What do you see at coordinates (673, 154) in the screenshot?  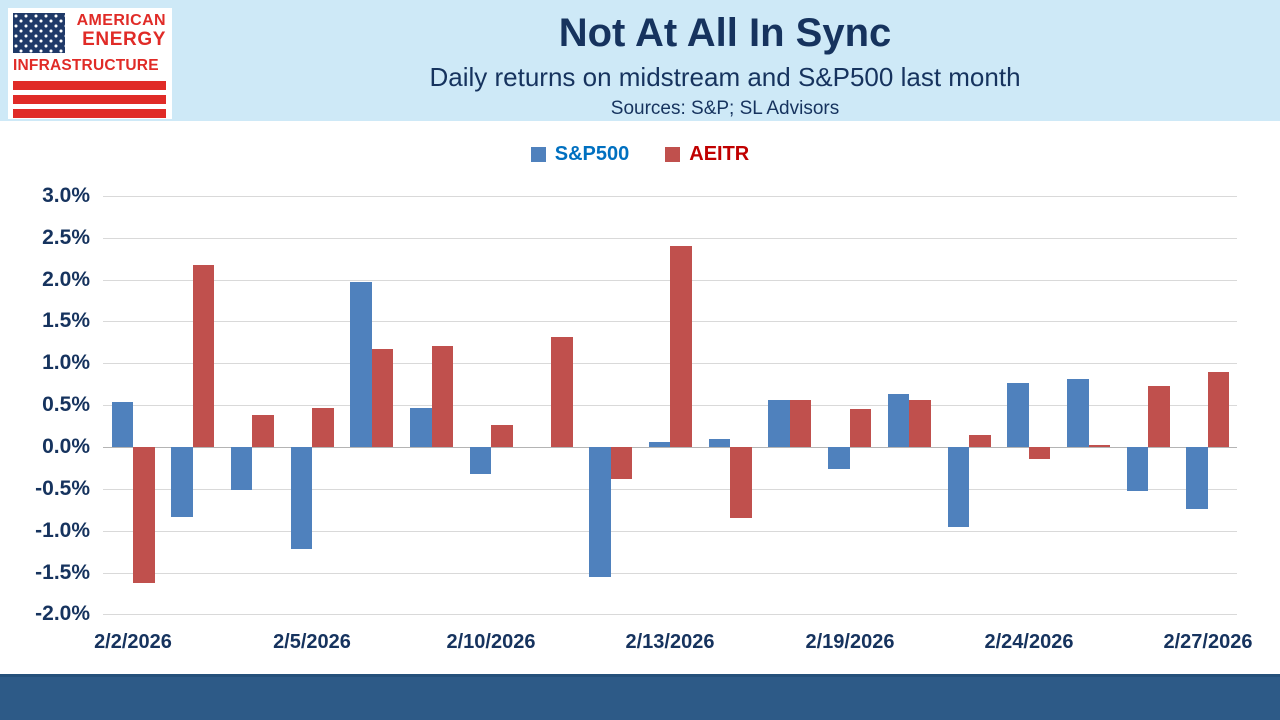 I see `legend-swatch-aeitr` at bounding box center [673, 154].